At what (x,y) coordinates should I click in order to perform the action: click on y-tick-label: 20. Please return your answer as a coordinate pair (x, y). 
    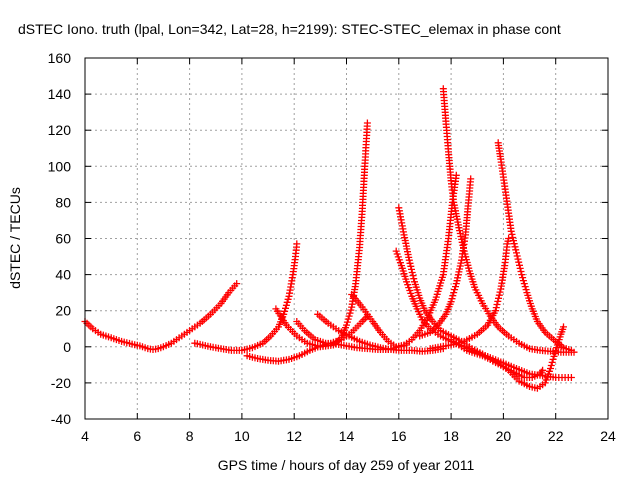
    Looking at the image, I should click on (63, 311).